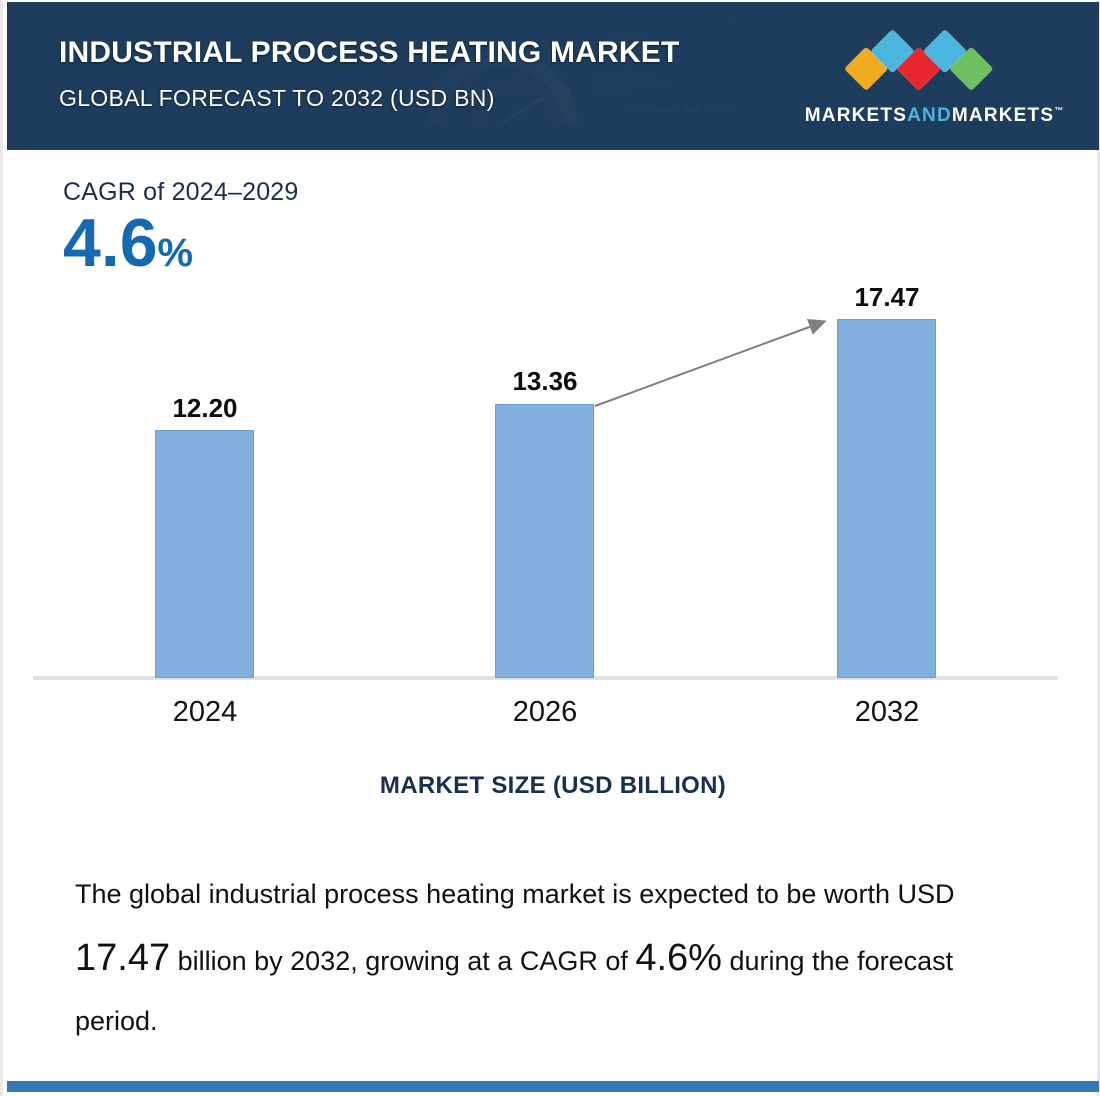  I want to click on summary-line-3: during the forecast period., so click(514, 990).